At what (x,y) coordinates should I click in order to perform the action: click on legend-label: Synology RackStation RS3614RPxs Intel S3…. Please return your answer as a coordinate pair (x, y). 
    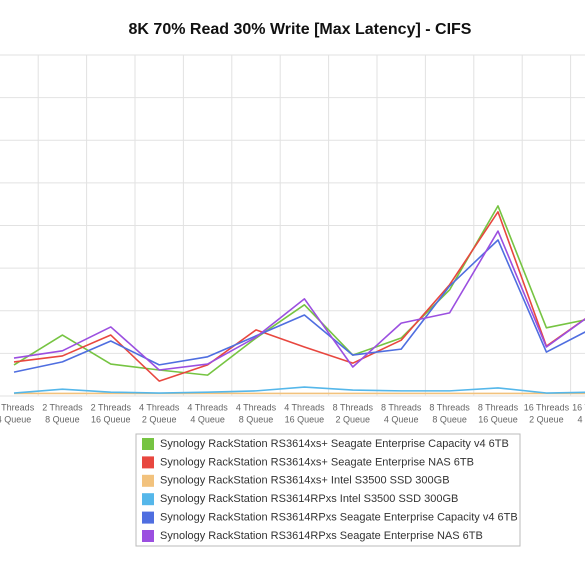
    Looking at the image, I should click on (309, 499).